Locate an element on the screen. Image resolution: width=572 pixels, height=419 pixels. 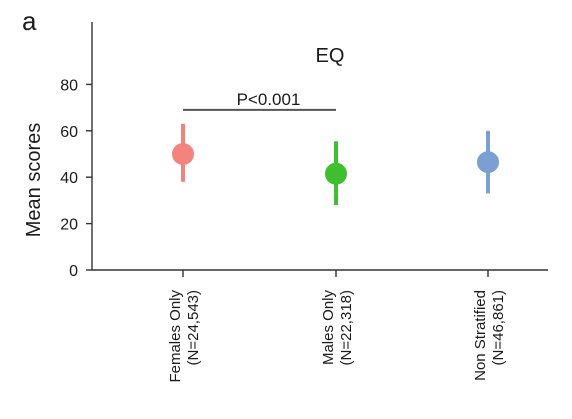
y-ticks: 0 20 40 60 80 is located at coordinates (76, 178).